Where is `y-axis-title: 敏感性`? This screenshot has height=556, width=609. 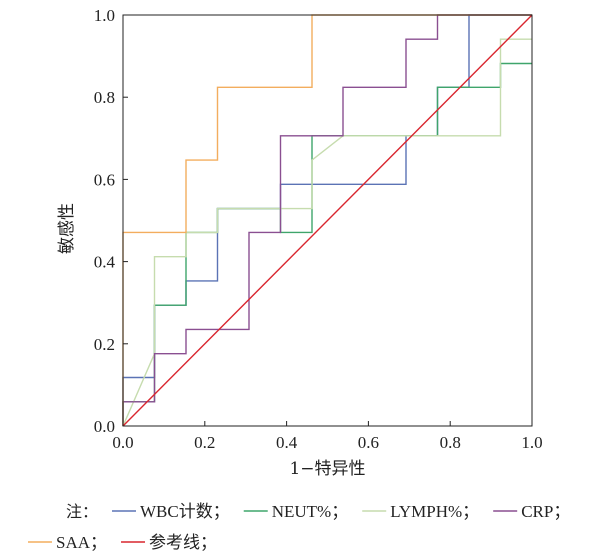 y-axis-title: 敏感性 is located at coordinates (67, 228).